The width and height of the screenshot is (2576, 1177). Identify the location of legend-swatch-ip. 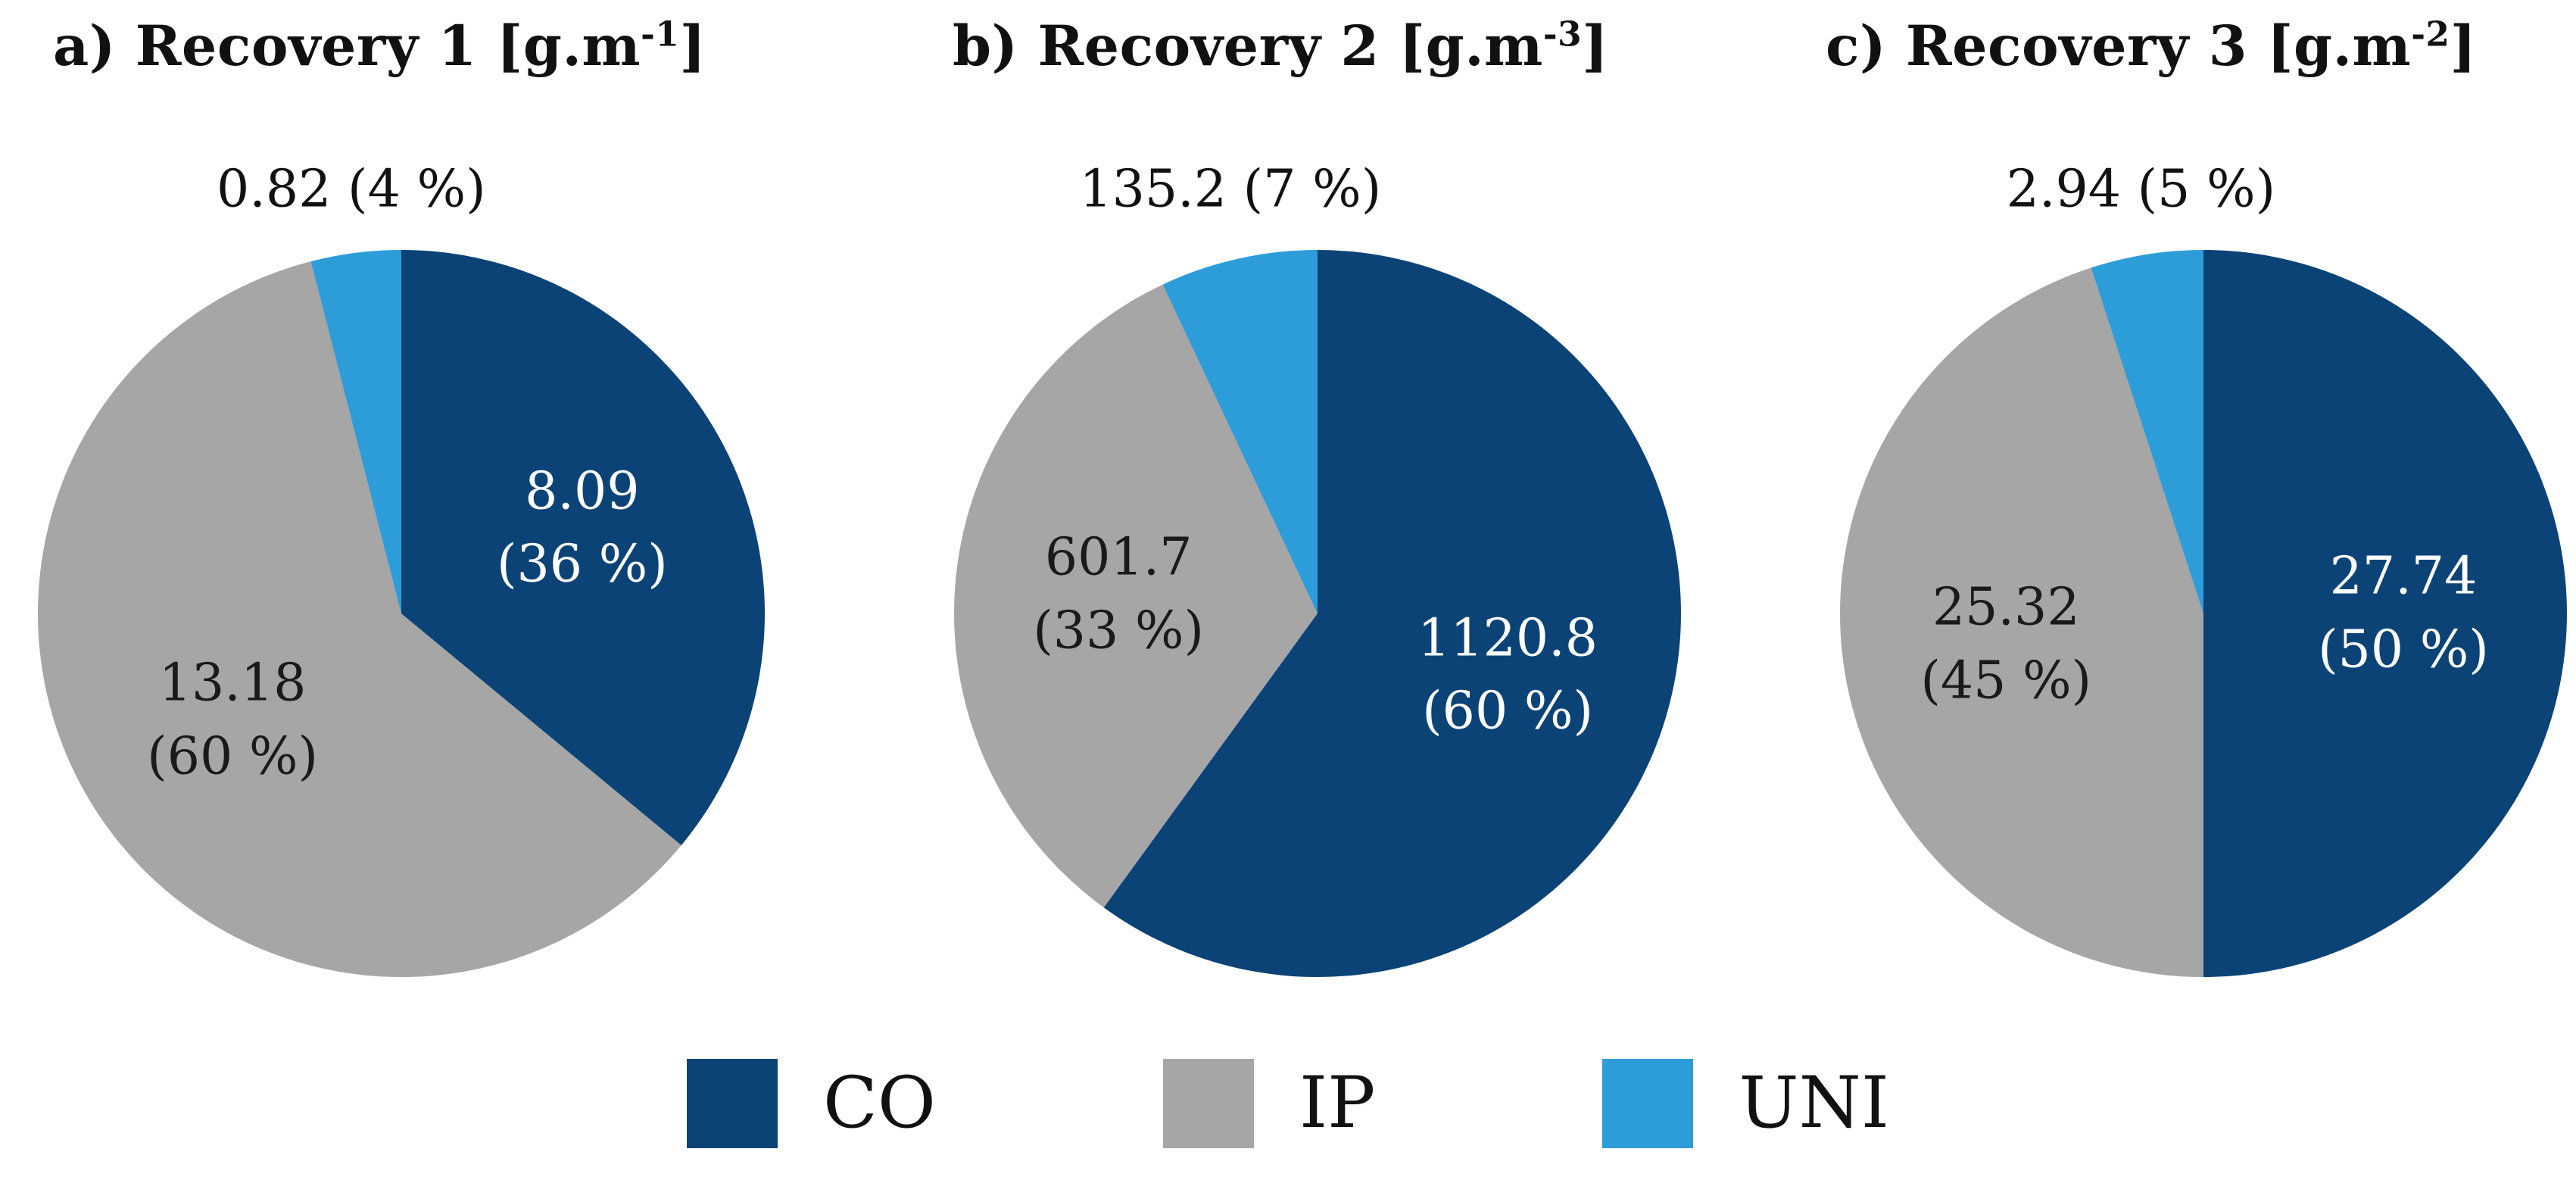
(1208, 1103).